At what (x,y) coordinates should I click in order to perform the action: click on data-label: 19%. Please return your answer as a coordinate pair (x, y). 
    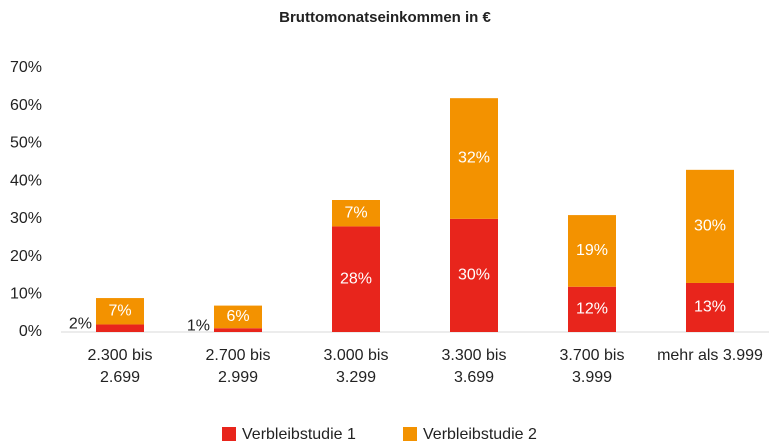
    Looking at the image, I should click on (592, 250).